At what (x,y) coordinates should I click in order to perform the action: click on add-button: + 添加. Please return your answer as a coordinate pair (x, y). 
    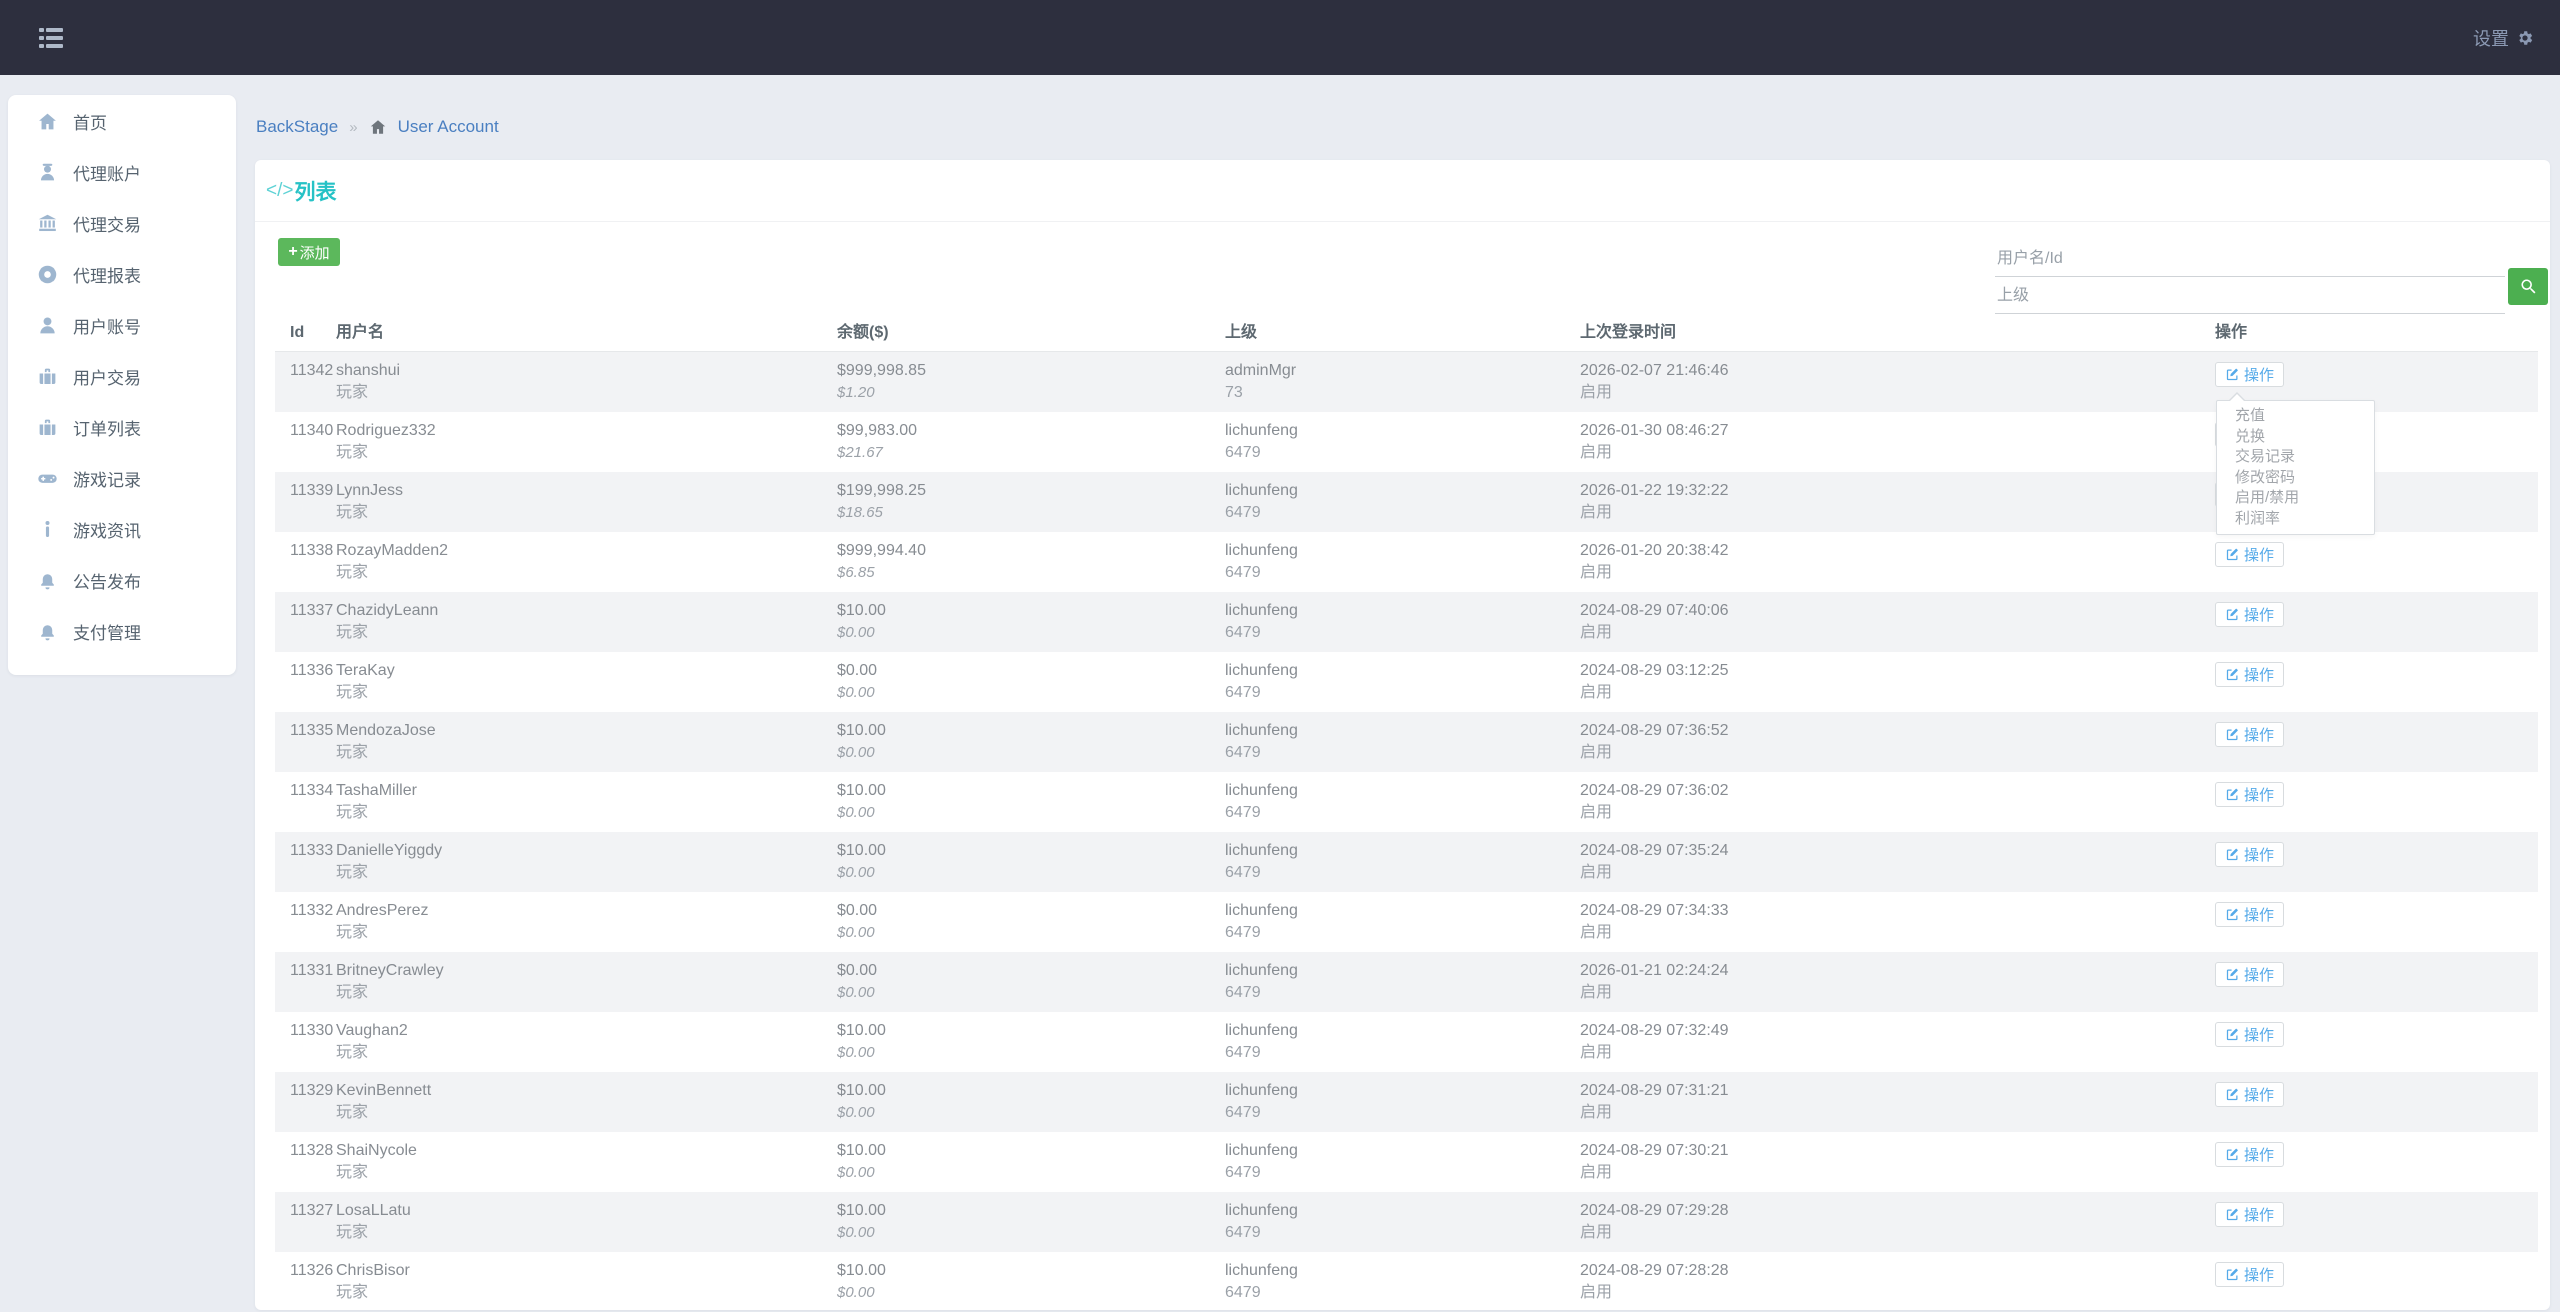
    Looking at the image, I should click on (309, 252).